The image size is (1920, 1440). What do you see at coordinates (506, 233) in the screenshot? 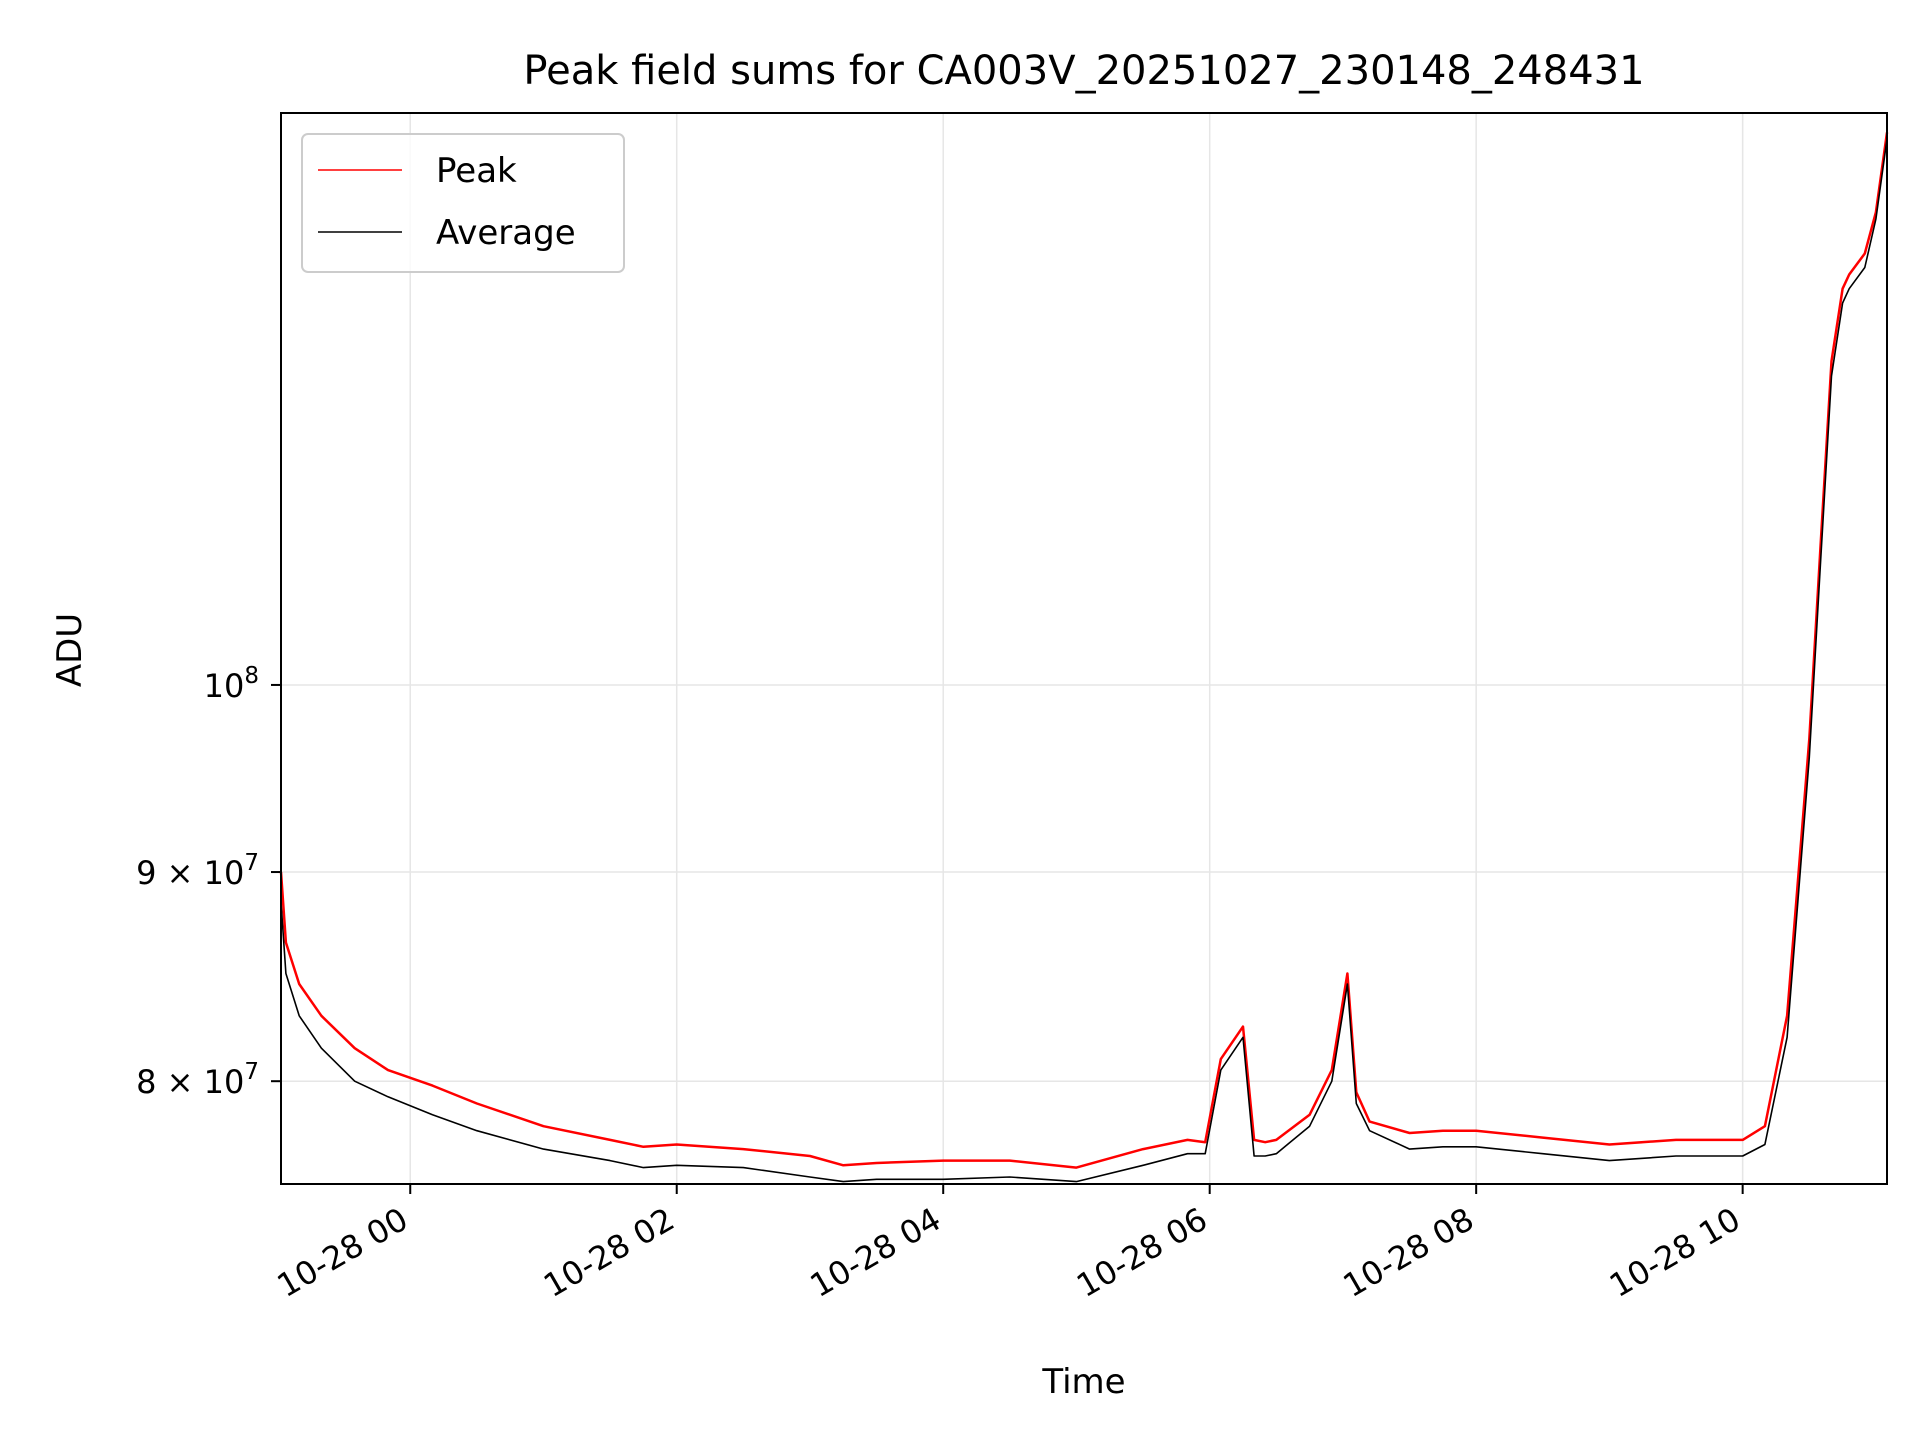
I see `legend-average-label: Average` at bounding box center [506, 233].